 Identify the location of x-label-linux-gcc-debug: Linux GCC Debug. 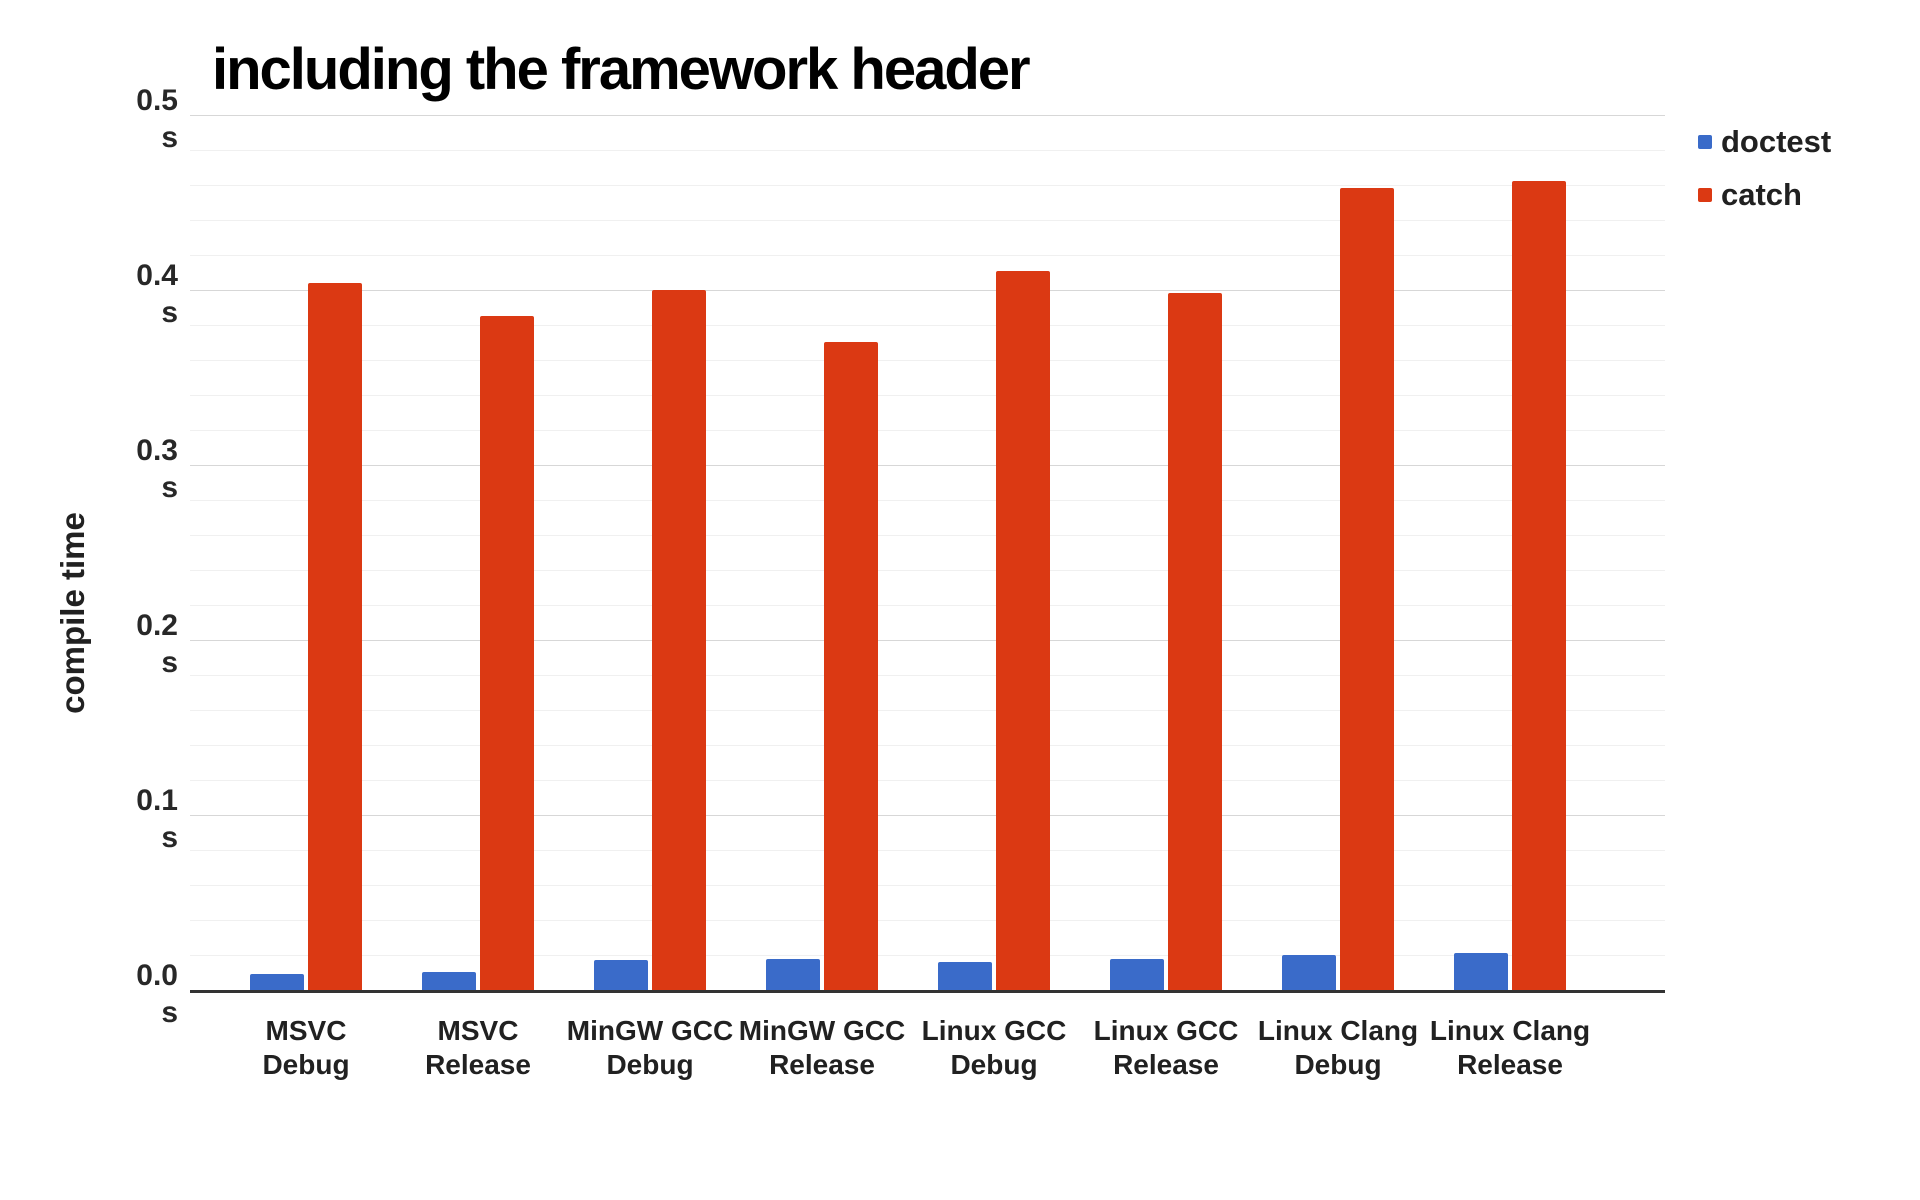
(994, 1048).